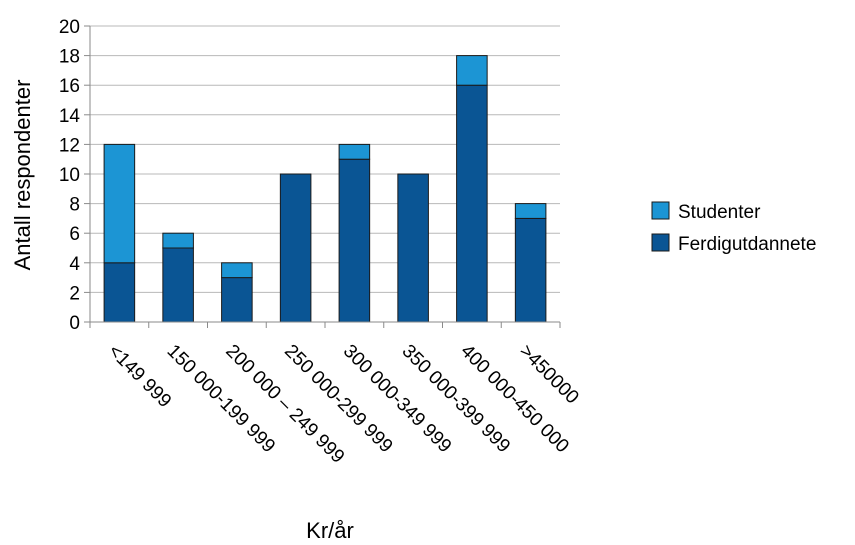 This screenshot has height=545, width=855. Describe the element at coordinates (747, 244) in the screenshot. I see `legend-label: Ferdigutdannete` at that location.